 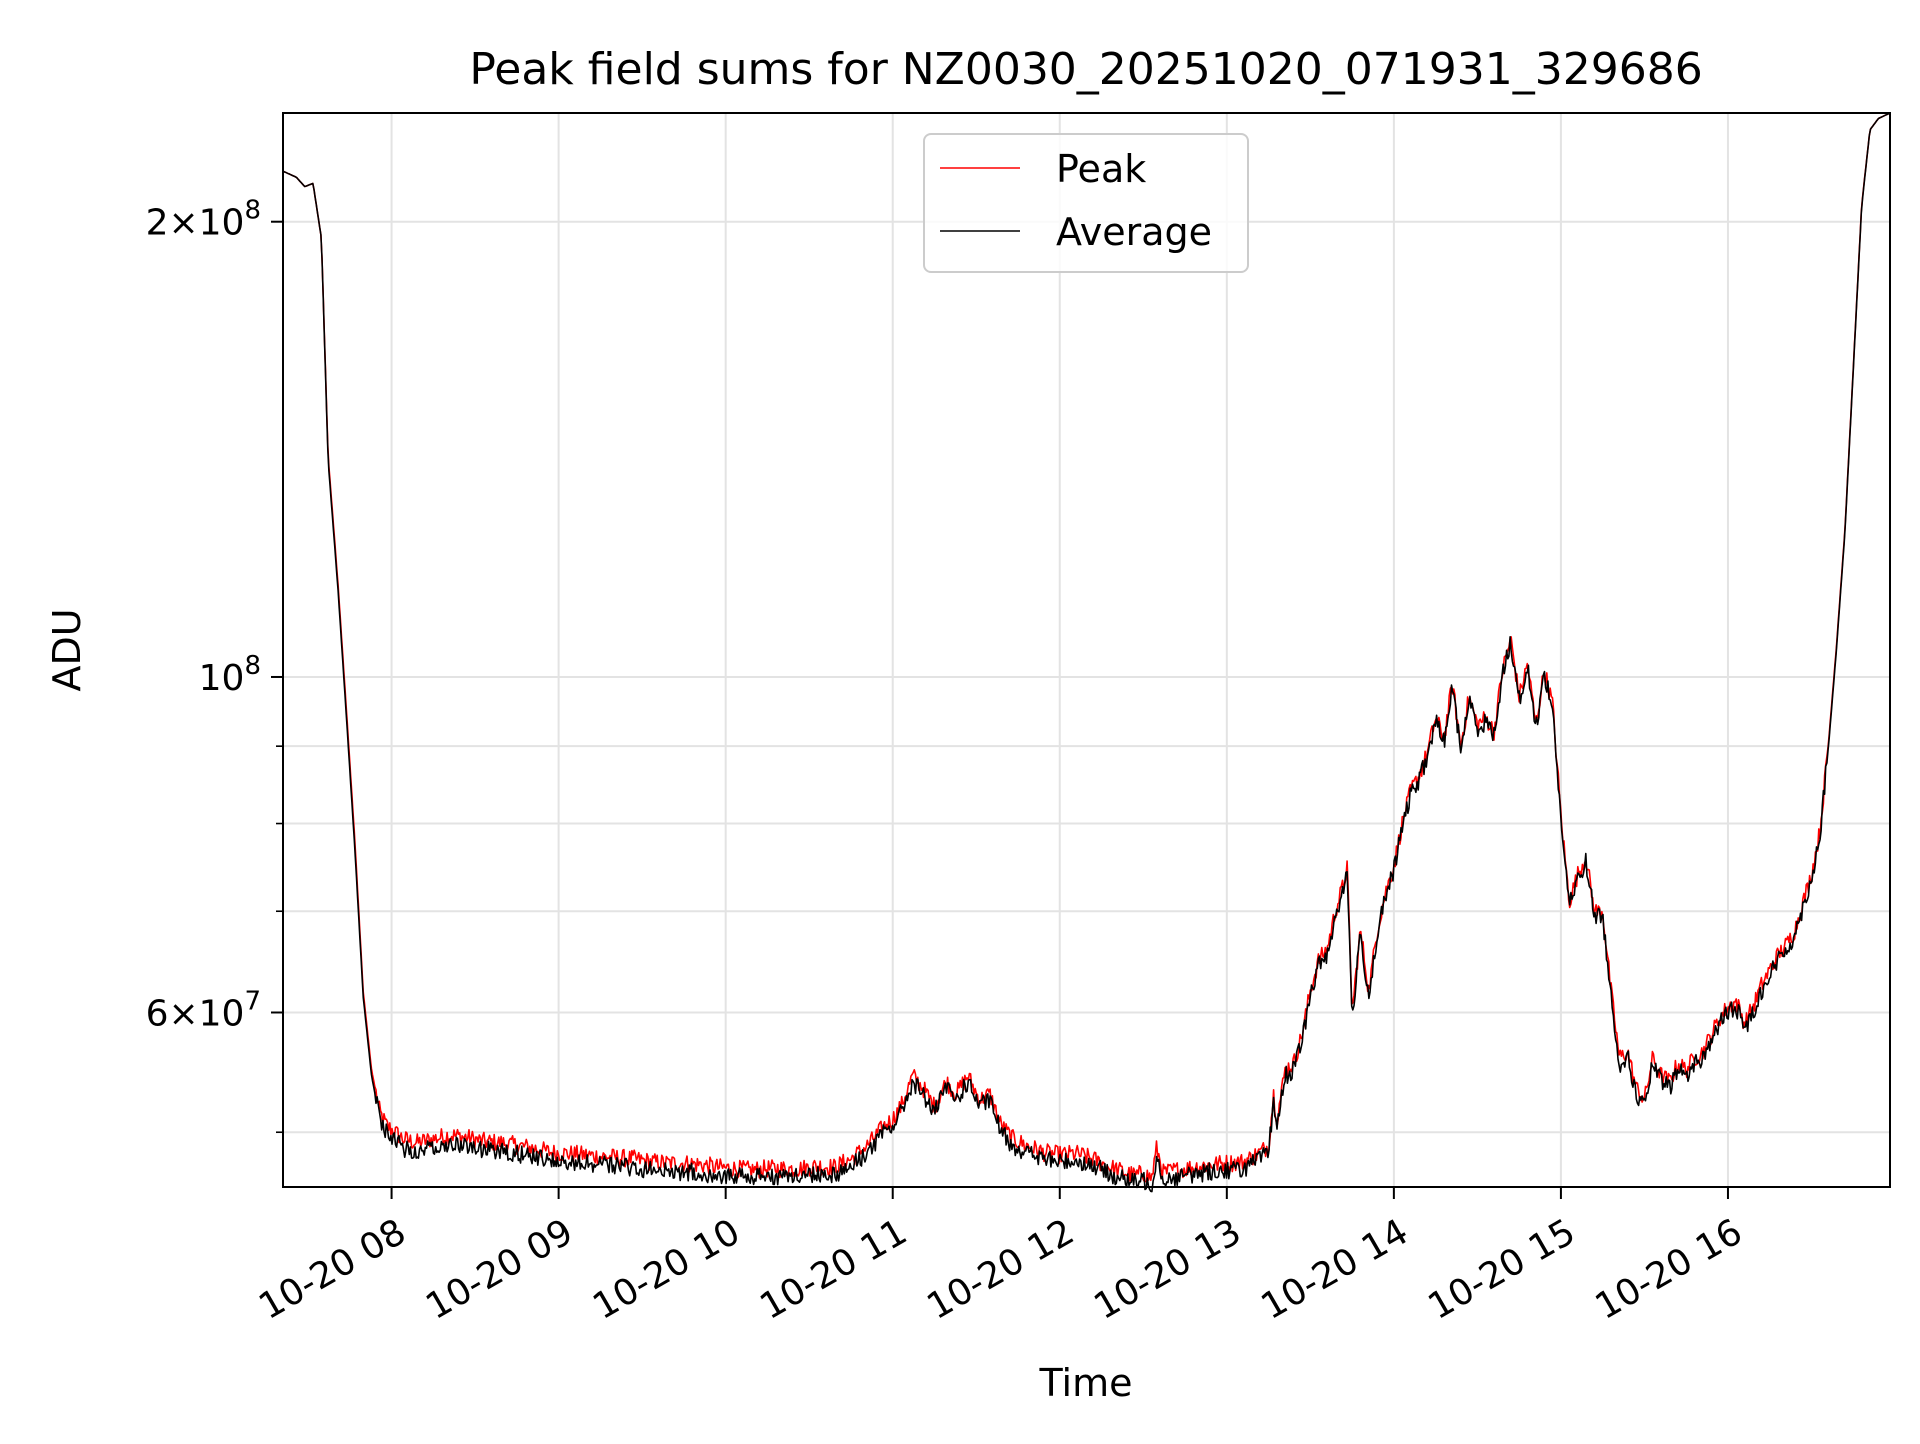 What do you see at coordinates (1086, 1383) in the screenshot?
I see `x-axis-label: Time` at bounding box center [1086, 1383].